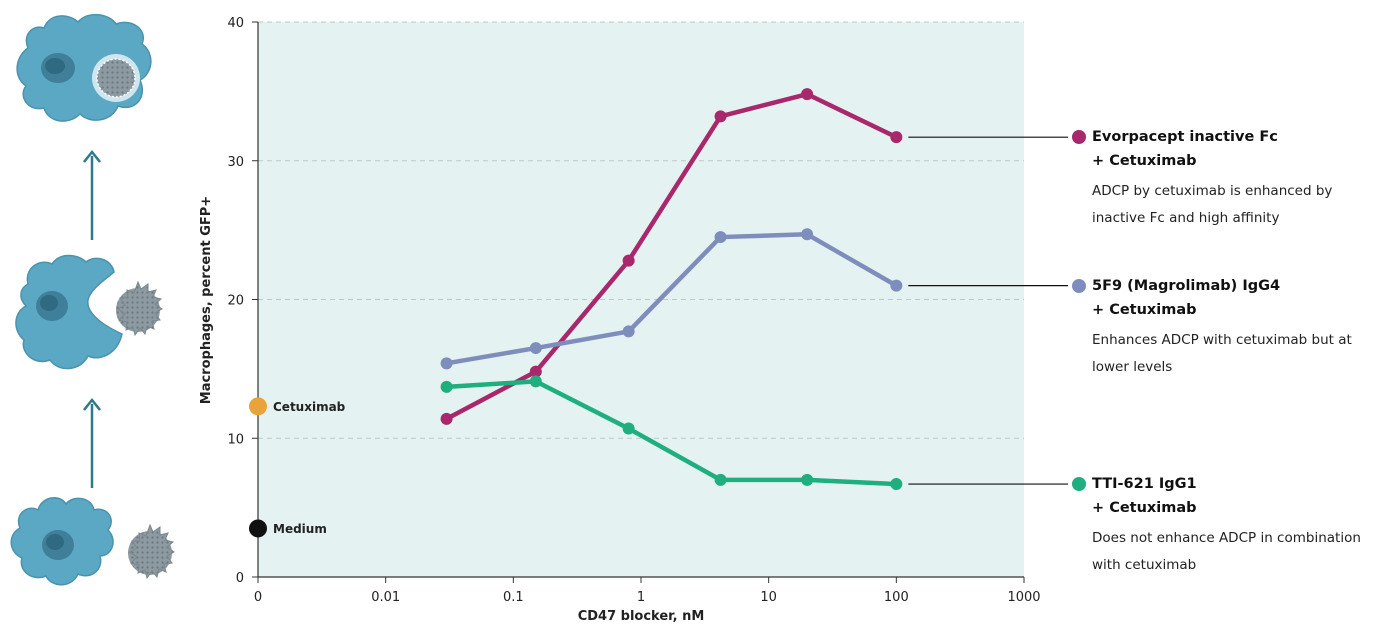 The height and width of the screenshot is (629, 1391). I want to click on legend-leader-lines, so click(988, 310).